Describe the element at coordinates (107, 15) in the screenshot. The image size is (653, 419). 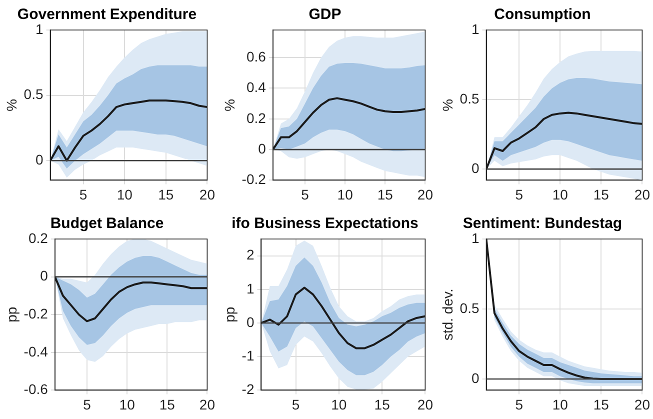
I see `chart-title: Government Expenditure` at that location.